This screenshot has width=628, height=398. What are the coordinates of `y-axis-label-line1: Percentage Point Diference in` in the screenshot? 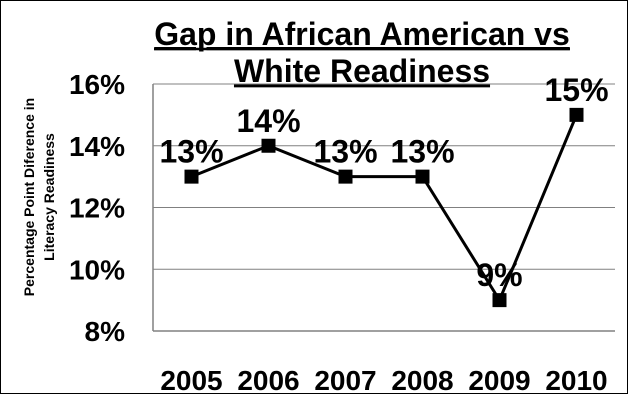 It's located at (29, 197).